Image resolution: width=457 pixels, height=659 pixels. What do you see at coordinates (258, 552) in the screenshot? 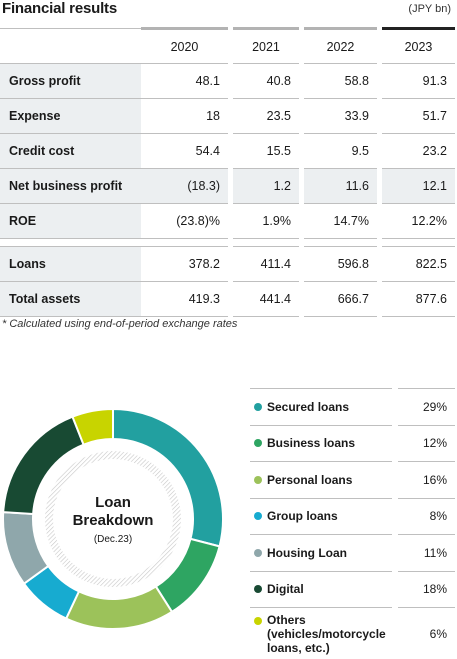
I see `housing-loan-dot-icon` at bounding box center [258, 552].